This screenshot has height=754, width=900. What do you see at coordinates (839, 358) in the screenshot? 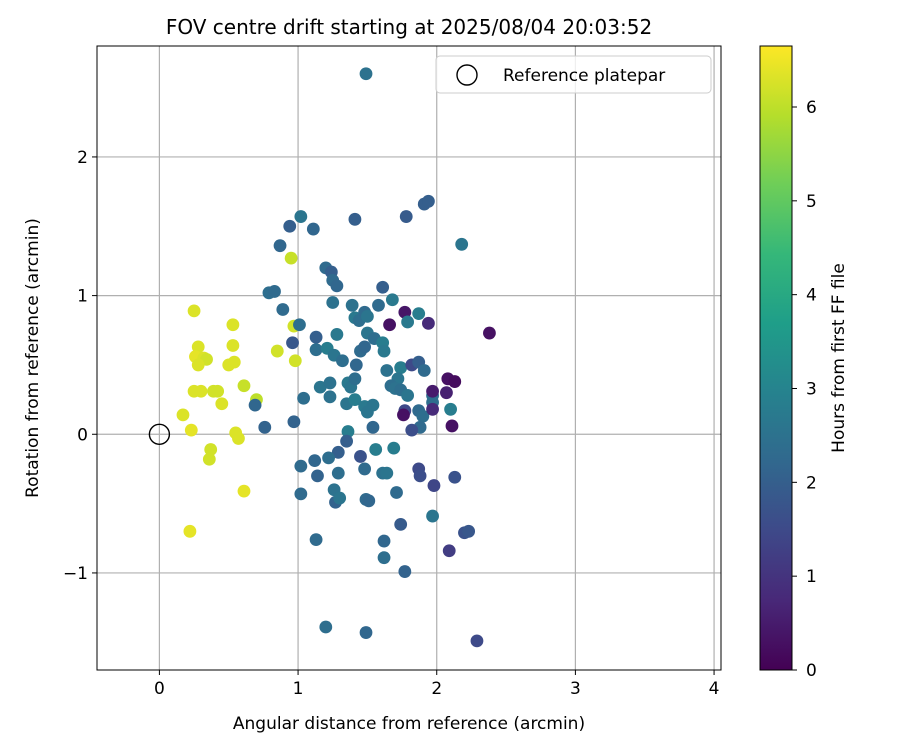
I see `colorbar-label: Hours from first FF file` at bounding box center [839, 358].